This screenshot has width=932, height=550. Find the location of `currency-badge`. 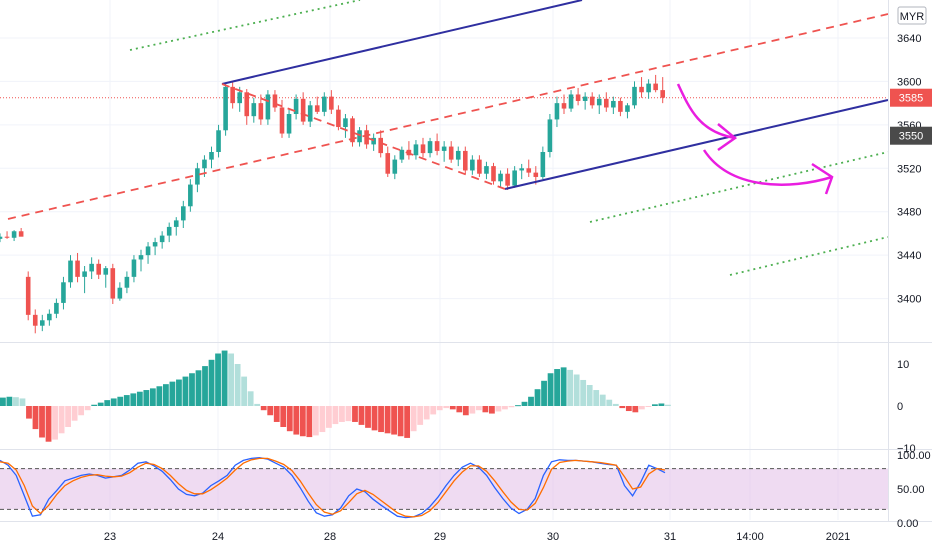

currency-badge is located at coordinates (912, 15).